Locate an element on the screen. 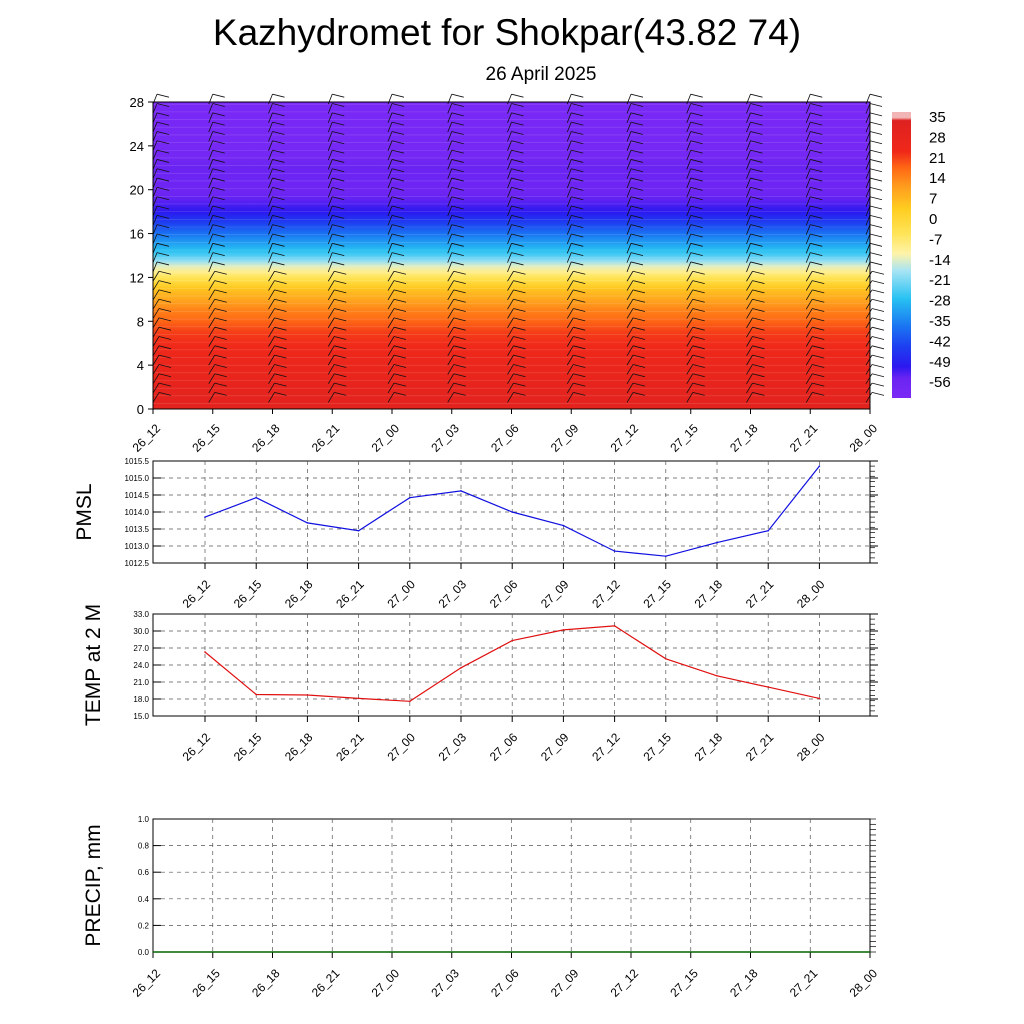 The width and height of the screenshot is (1024, 1024). colorbar-label: -42 is located at coordinates (940, 341).